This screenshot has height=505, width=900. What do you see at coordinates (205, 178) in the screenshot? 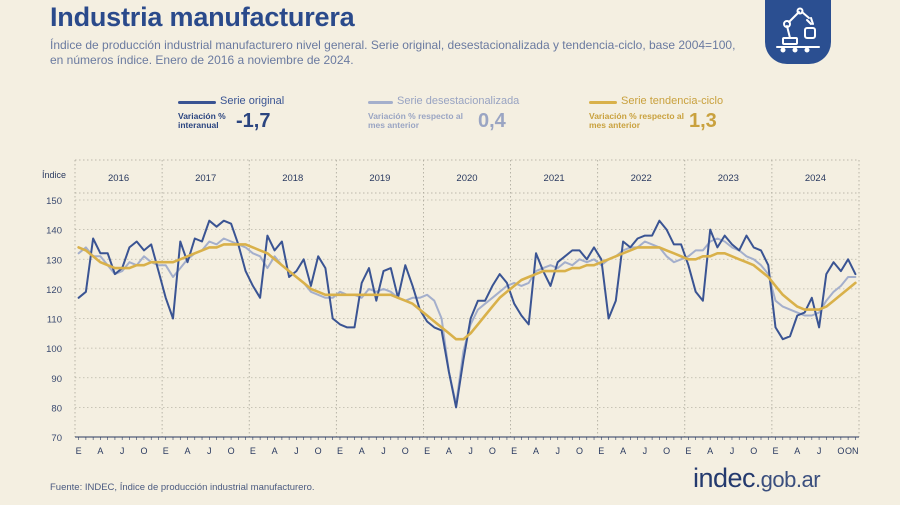
I see `year-label: 2017` at bounding box center [205, 178].